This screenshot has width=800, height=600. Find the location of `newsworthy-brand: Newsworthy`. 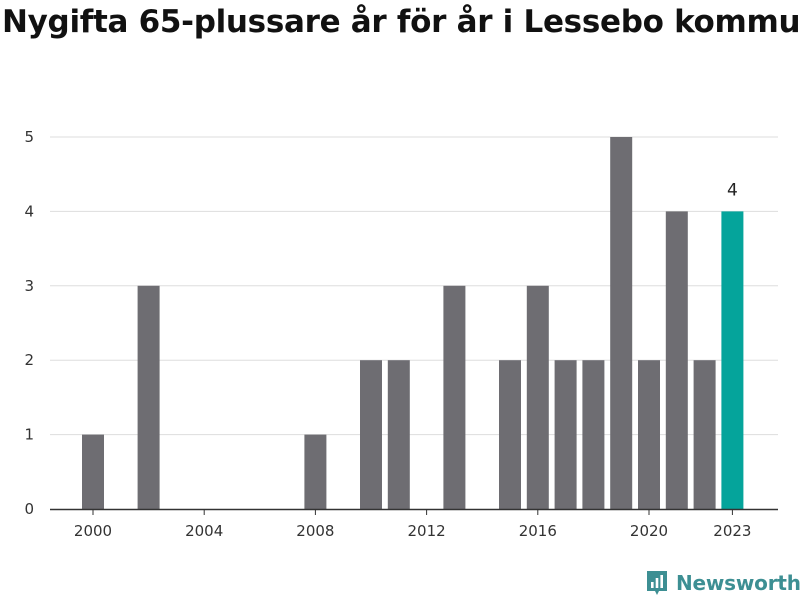

newsworthy-brand: Newsworthy is located at coordinates (722, 583).